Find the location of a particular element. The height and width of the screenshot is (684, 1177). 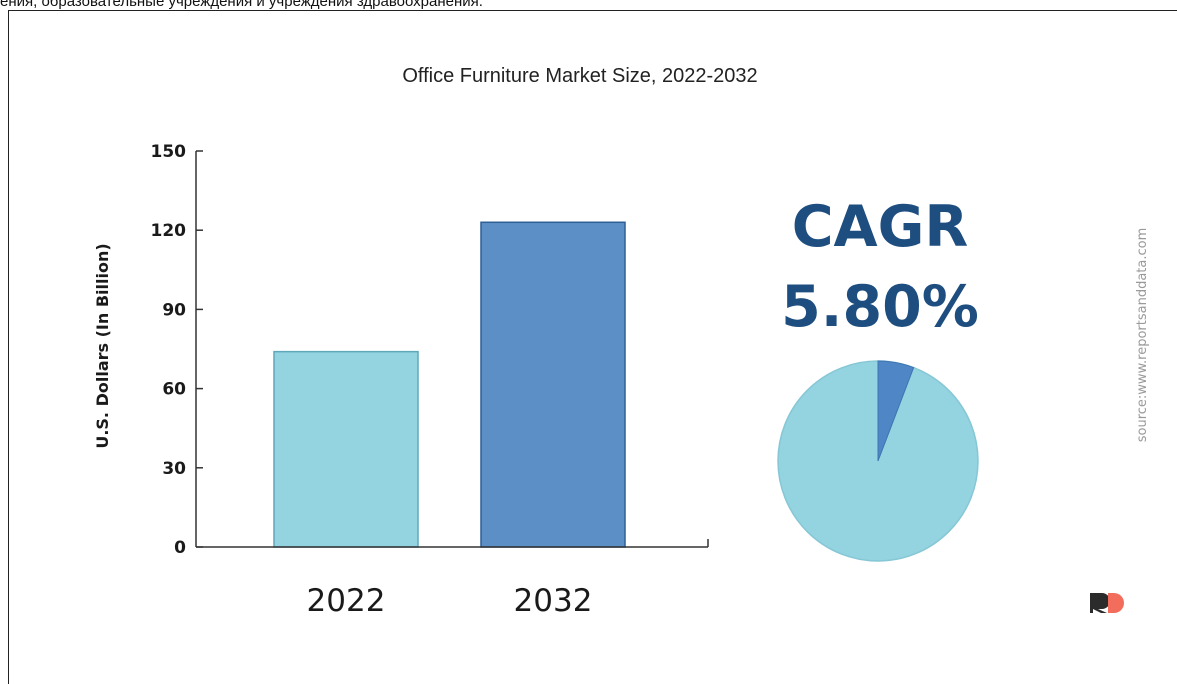

y-tick-label: 90 is located at coordinates (174, 310).